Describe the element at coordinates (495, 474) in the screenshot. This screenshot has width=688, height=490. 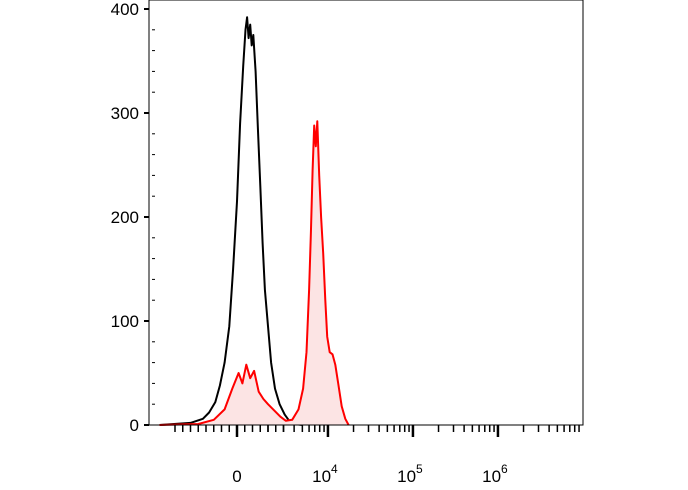
I see `x-tick-label: 10⁶` at that location.